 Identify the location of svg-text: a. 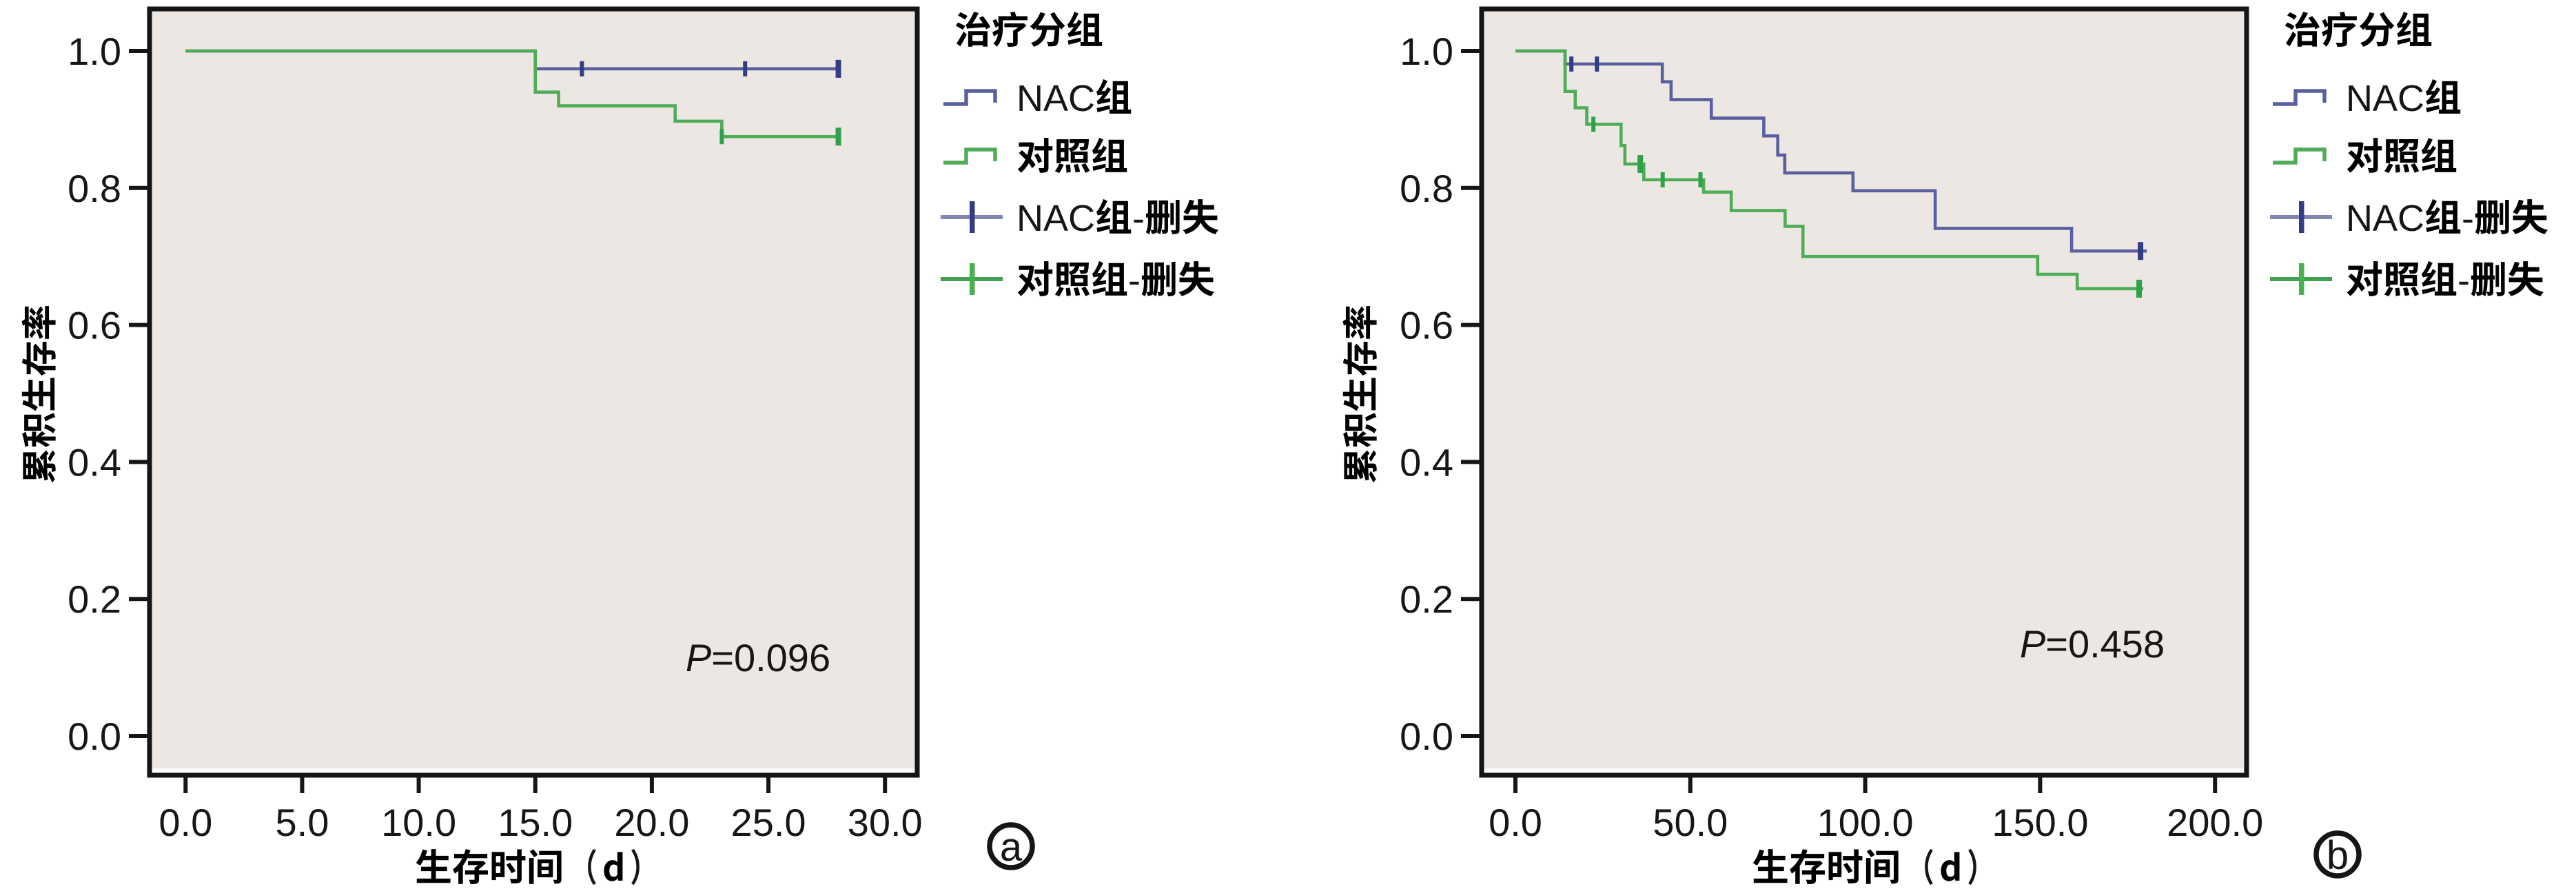
(1011, 848).